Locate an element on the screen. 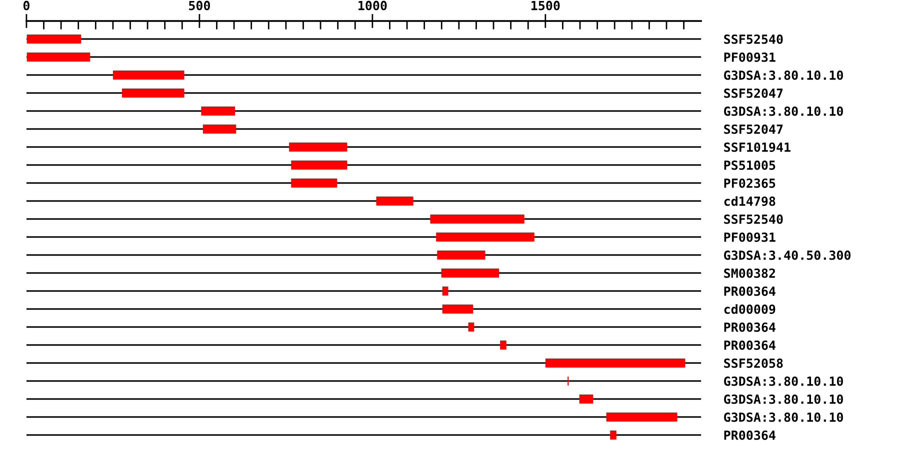 The image size is (900, 454). x-tick-label: 500 is located at coordinates (199, 5).